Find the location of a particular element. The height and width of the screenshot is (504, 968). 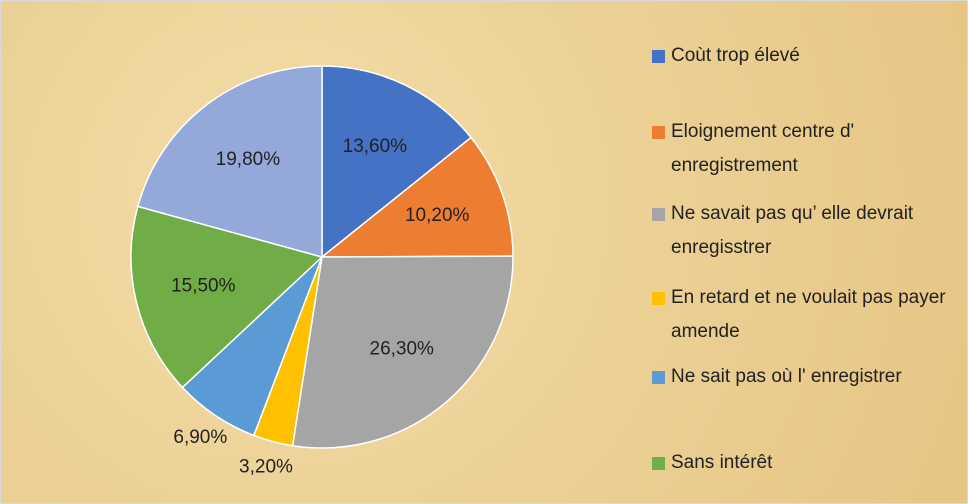

legend-entry: Coùt trop élevé is located at coordinates (802, 56).